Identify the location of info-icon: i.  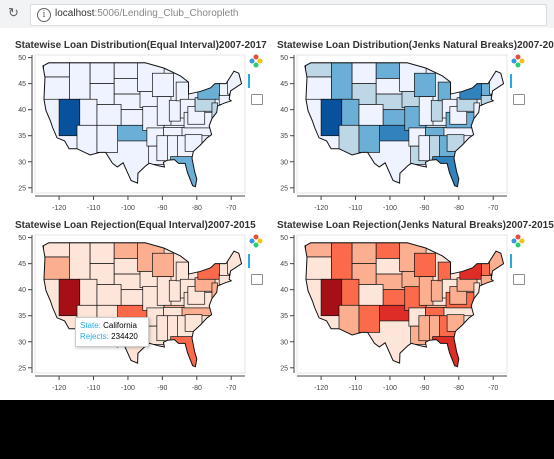
(44, 15).